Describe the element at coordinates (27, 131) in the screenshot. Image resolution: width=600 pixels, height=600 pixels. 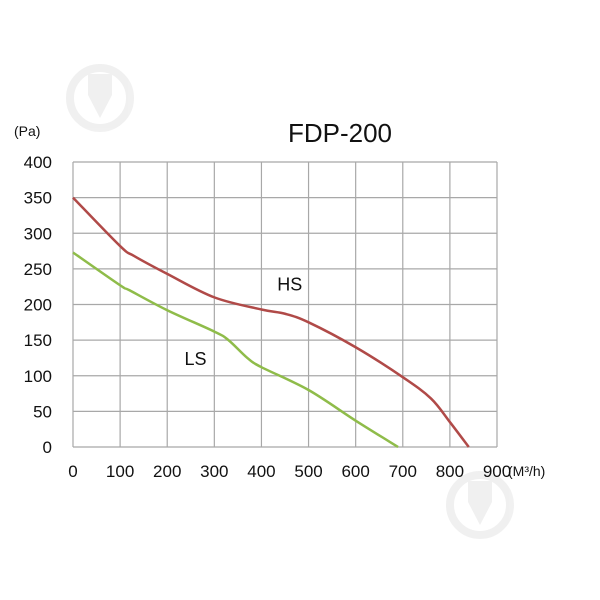
I see `y-axis-label: (Pa)` at that location.